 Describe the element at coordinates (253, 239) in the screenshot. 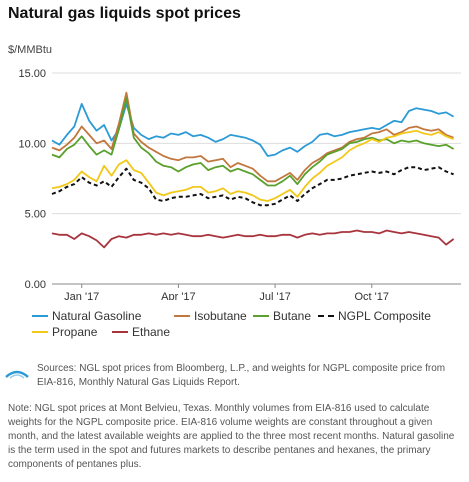

I see `series-line-ethane` at that location.